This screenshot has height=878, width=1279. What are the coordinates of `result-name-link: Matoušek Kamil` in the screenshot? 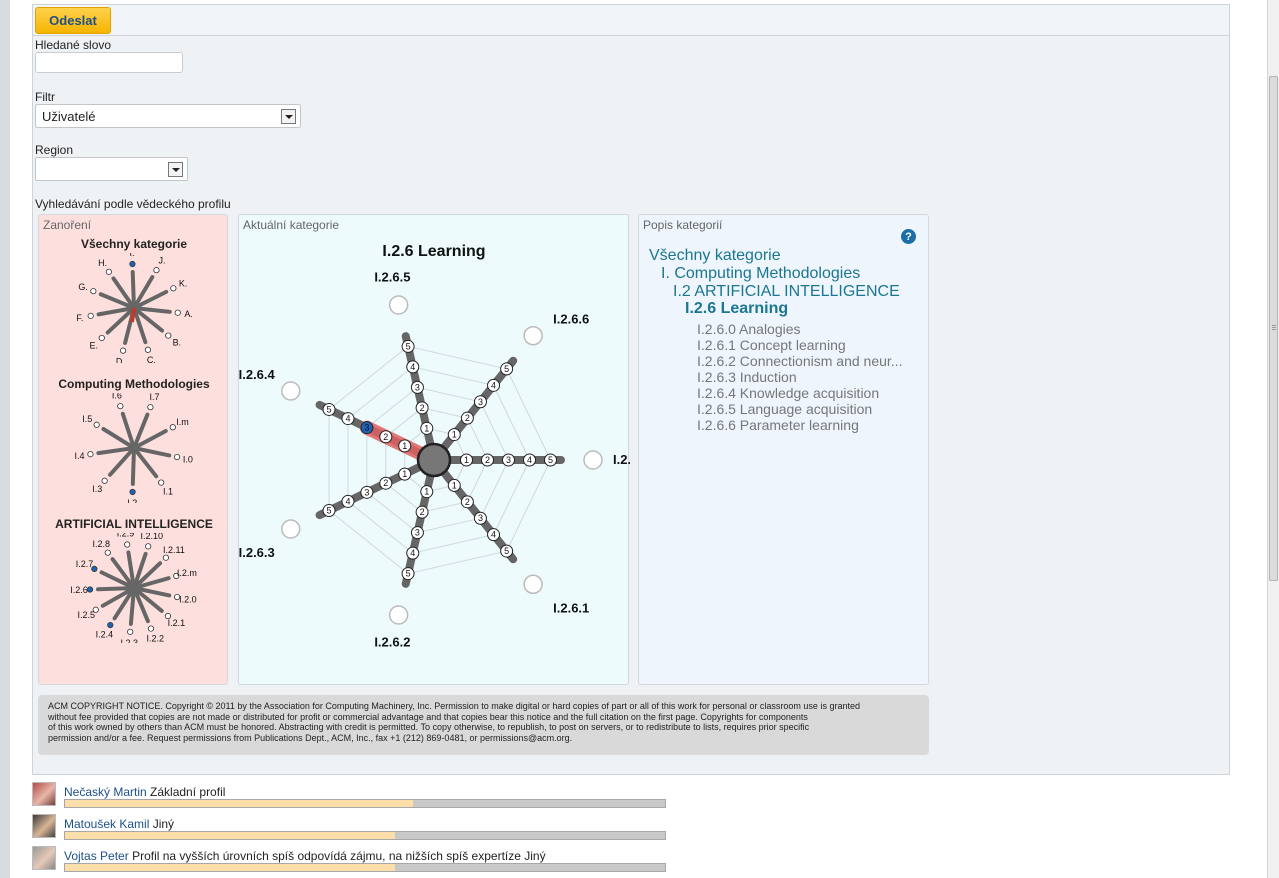 It's located at (107, 824).